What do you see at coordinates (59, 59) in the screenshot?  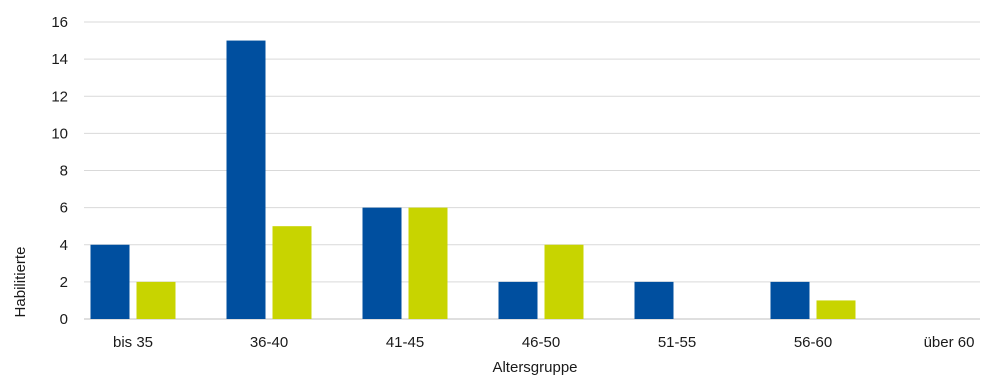 I see `y-tick-label: 14` at bounding box center [59, 59].